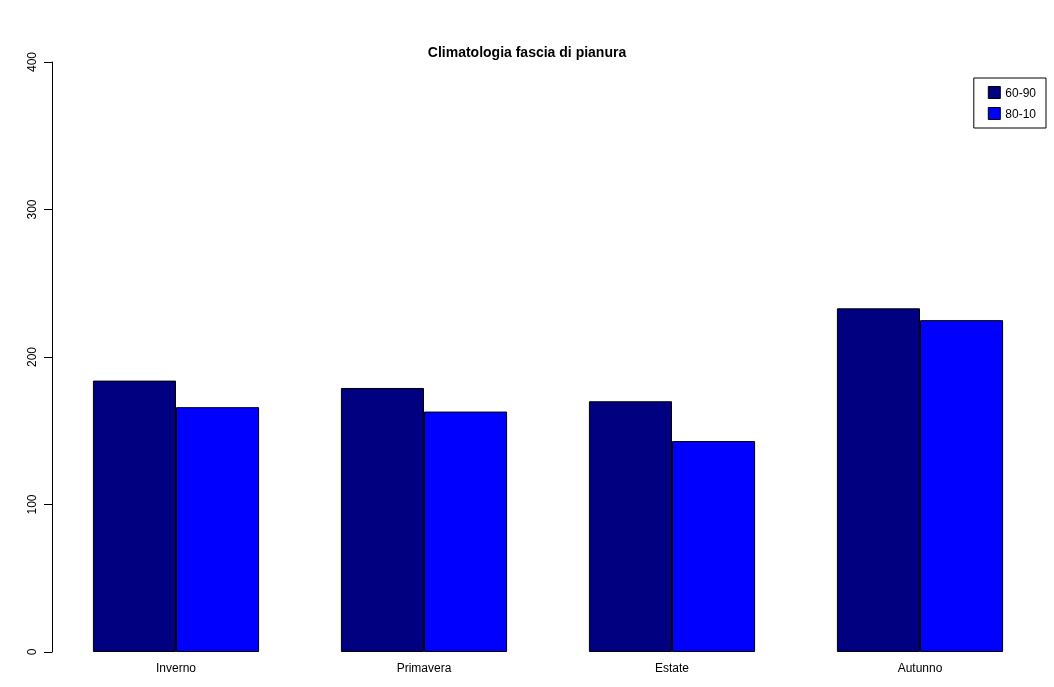 This screenshot has width=1054, height=687. Describe the element at coordinates (1021, 92) in the screenshot. I see `legend-label: 60-90` at that location.